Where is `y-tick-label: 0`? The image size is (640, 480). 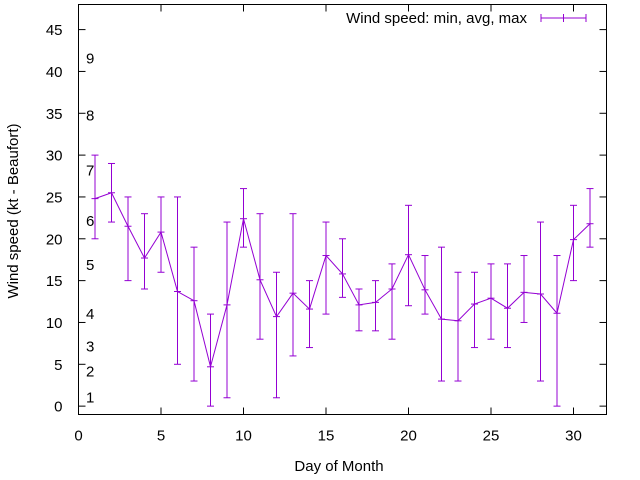
y-tick-label: 0 is located at coordinates (58, 407).